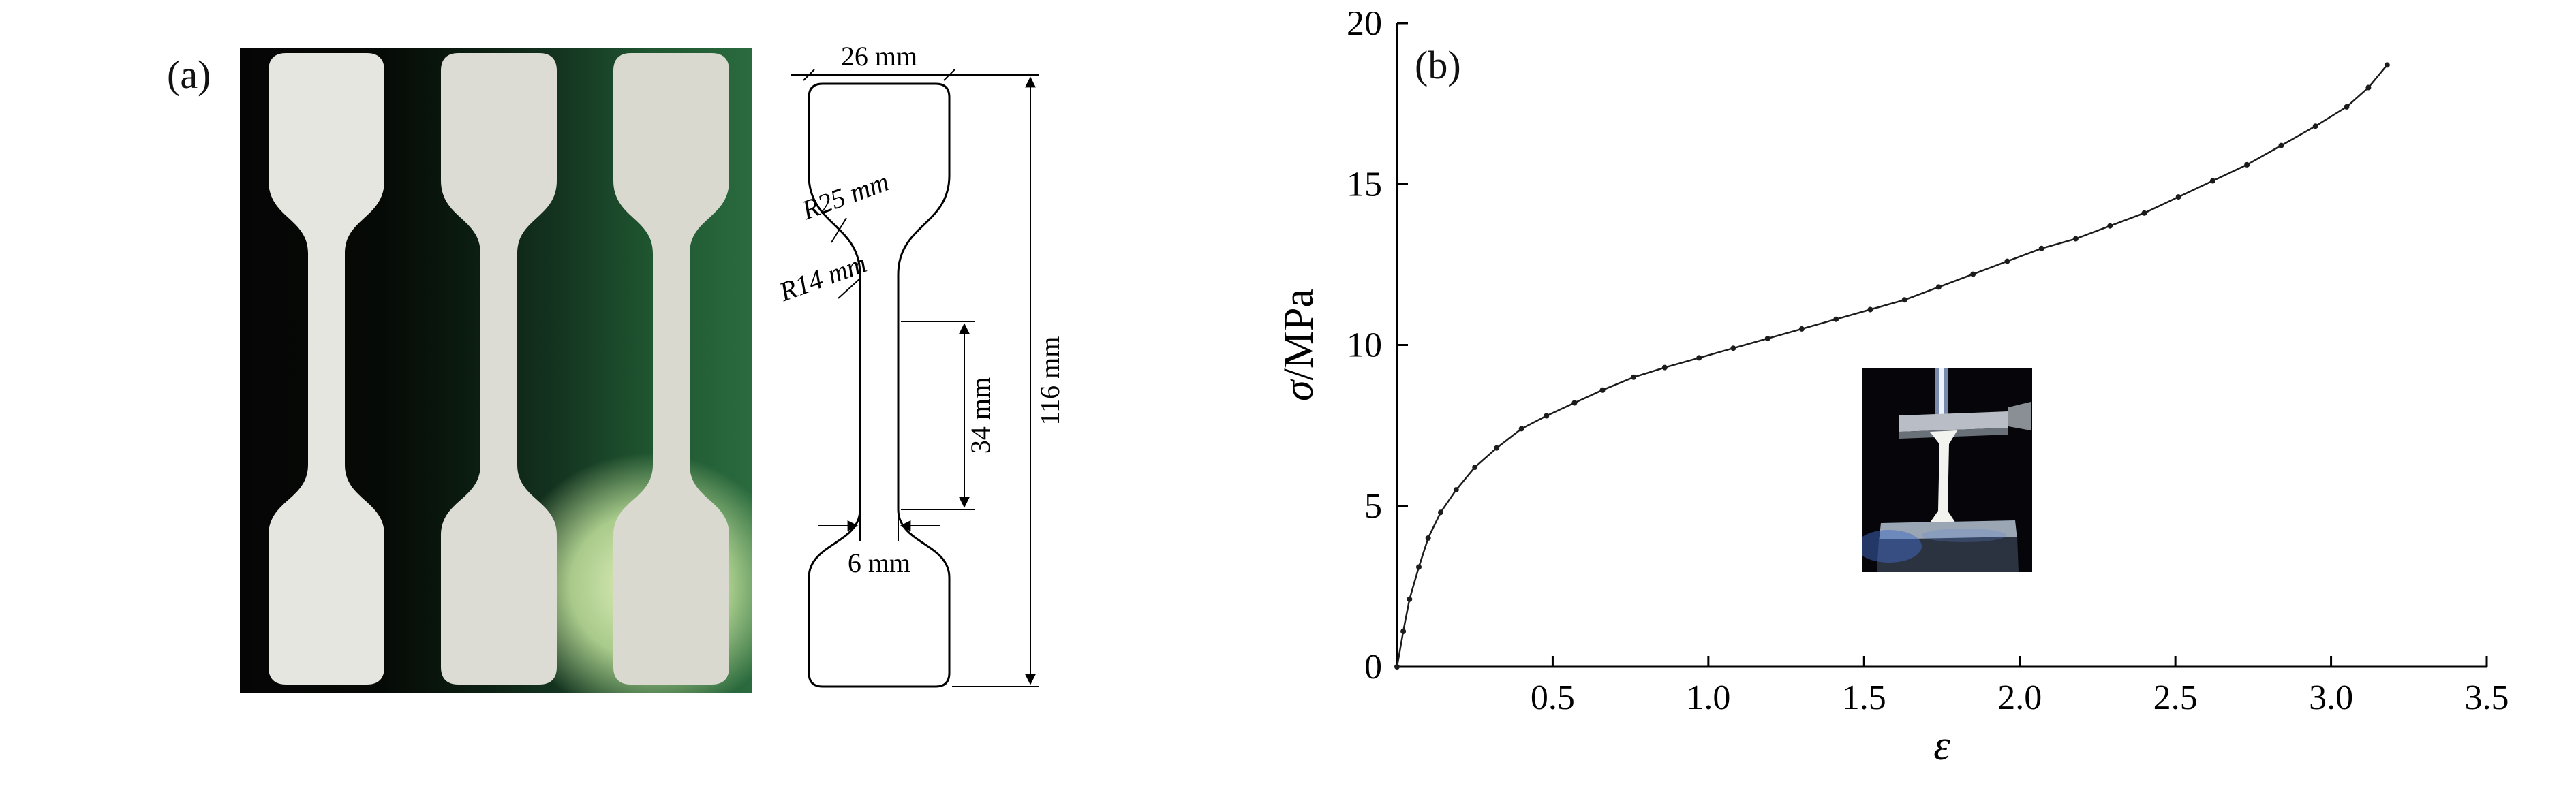 Image resolution: width=2576 pixels, height=786 pixels. What do you see at coordinates (1864, 698) in the screenshot?
I see `x-tick-label: 1.5` at bounding box center [1864, 698].